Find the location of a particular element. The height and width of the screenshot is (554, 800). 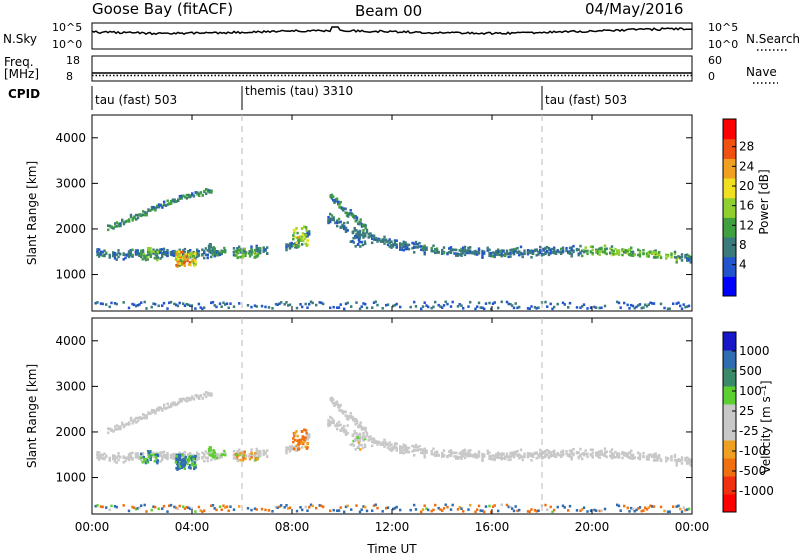

beam-title: Beam 00 is located at coordinates (388, 11).